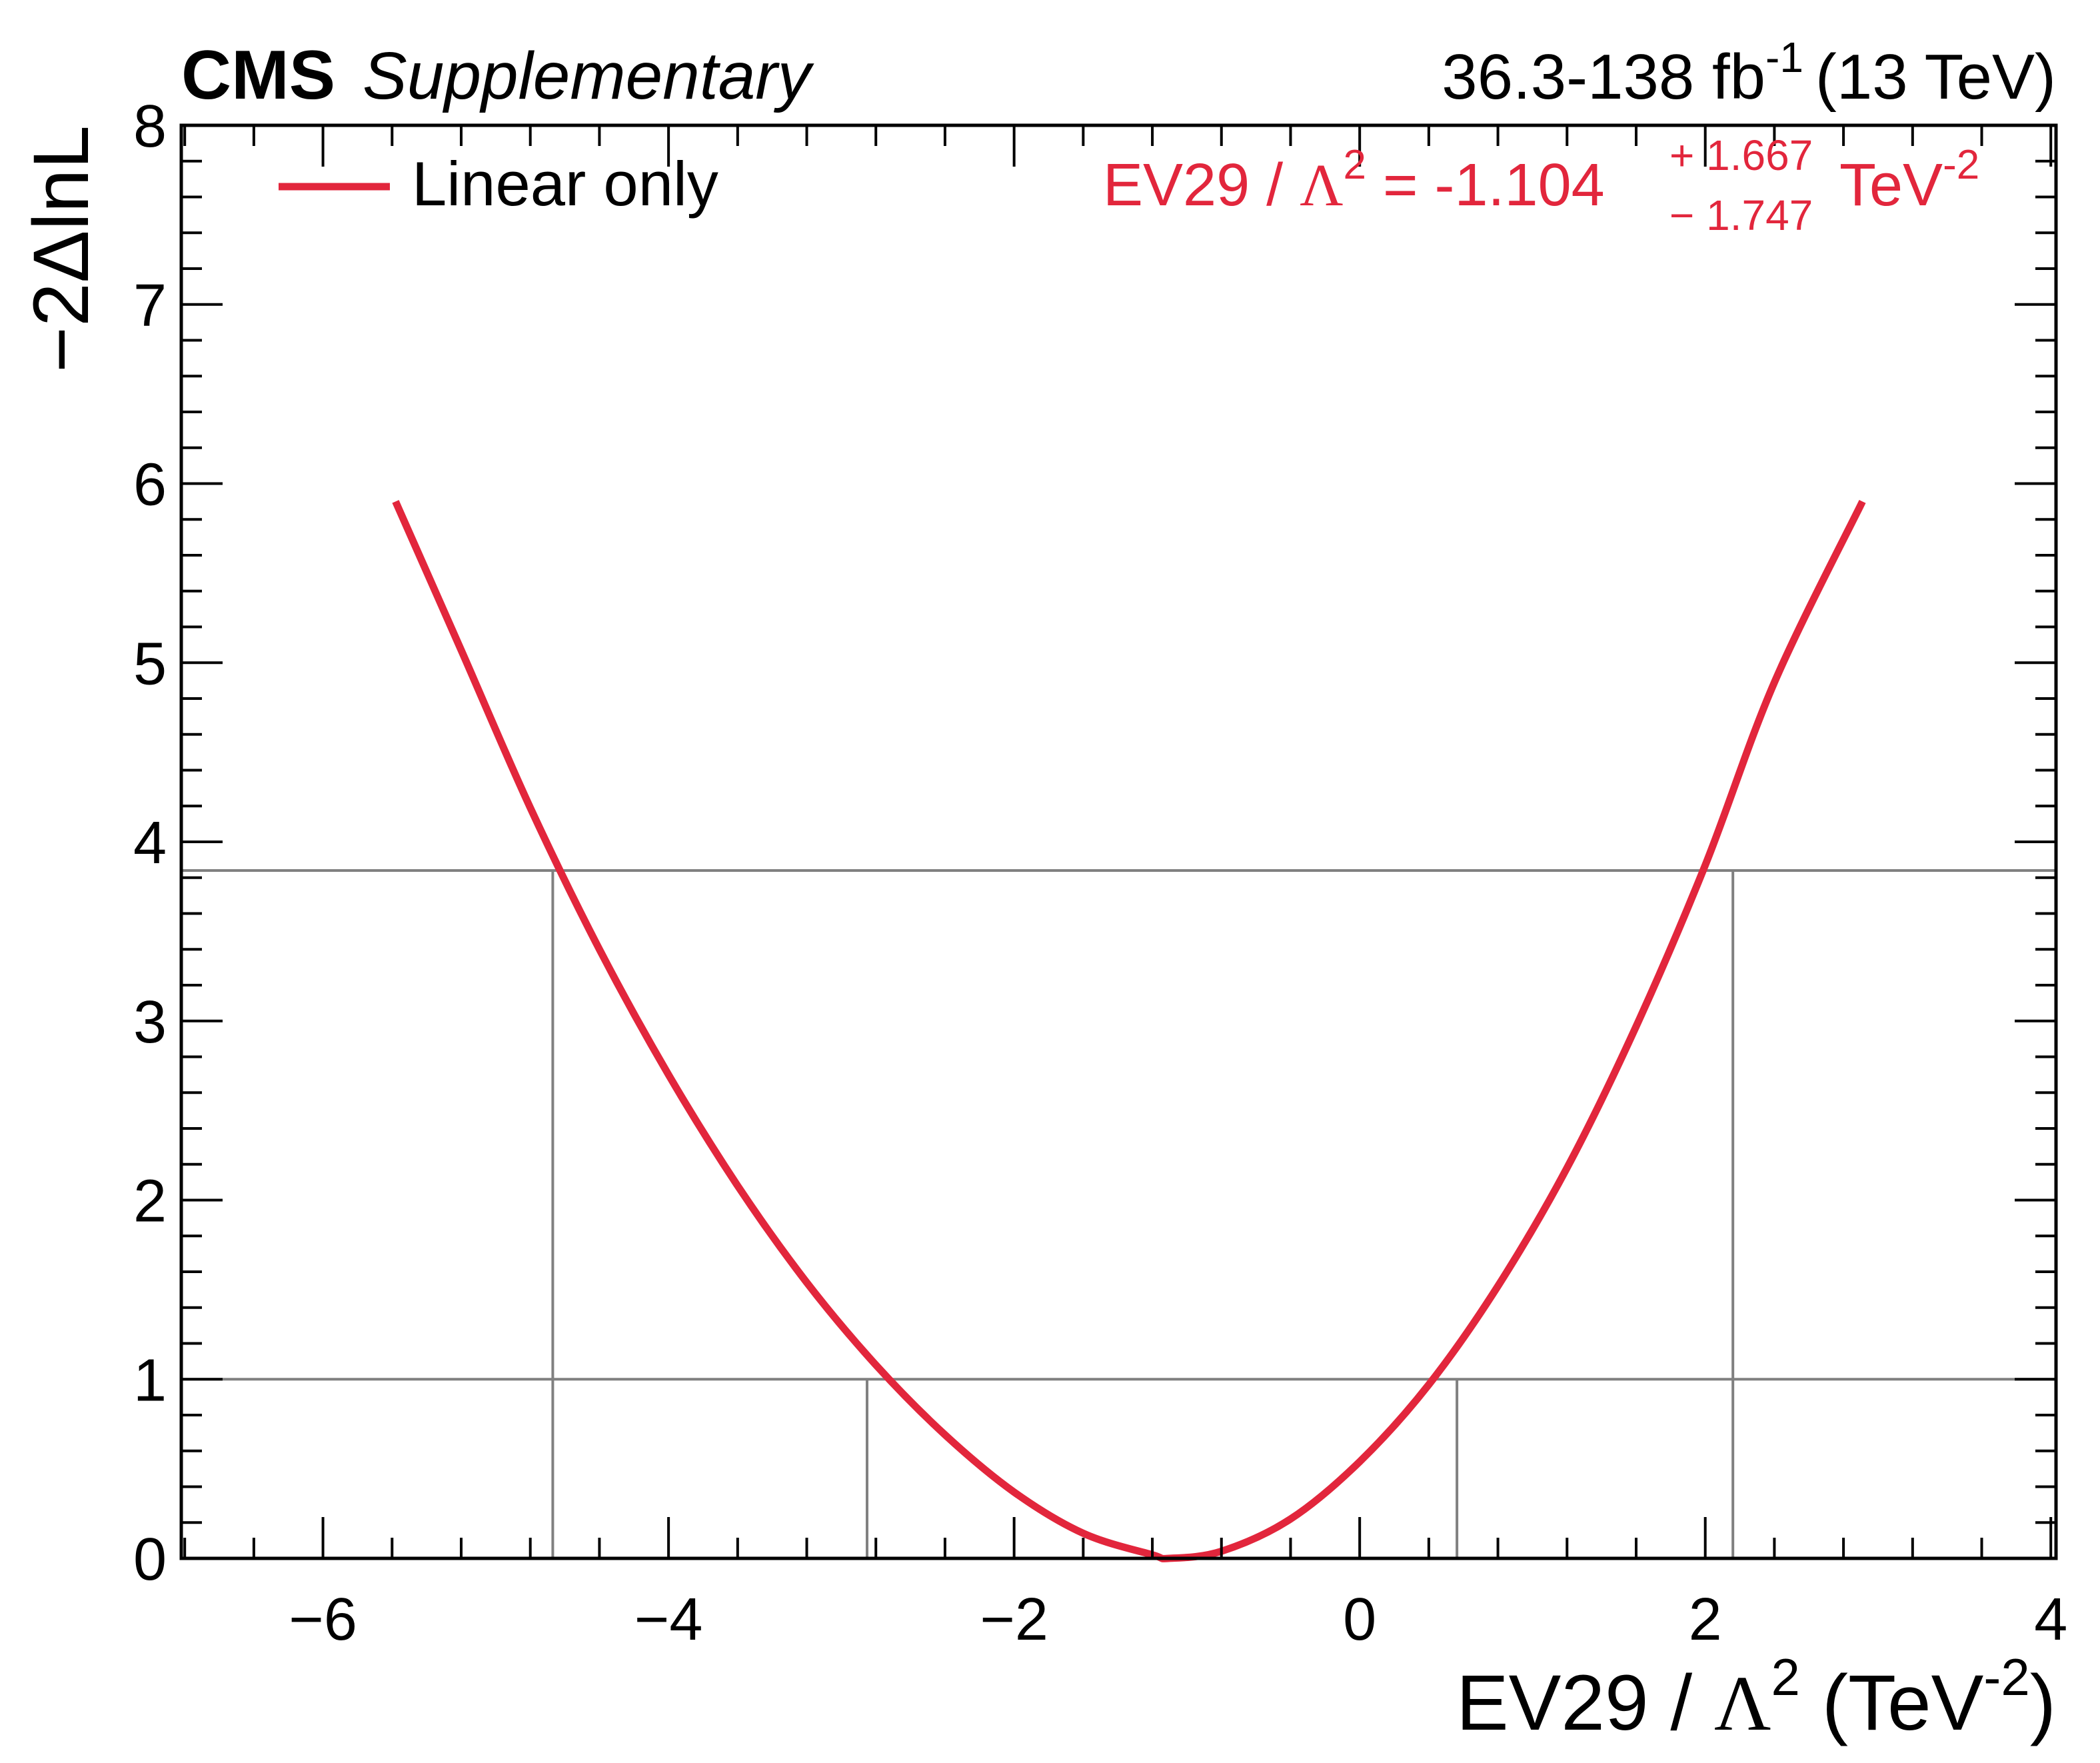 The width and height of the screenshot is (2100, 1763). What do you see at coordinates (2043, 1703) in the screenshot?
I see `x-title-close: )` at bounding box center [2043, 1703].